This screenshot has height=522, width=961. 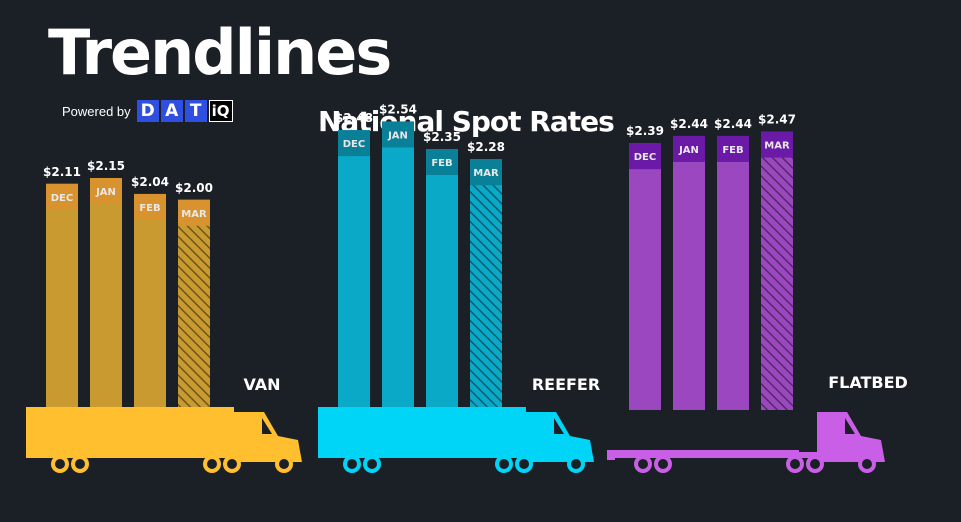 What do you see at coordinates (150, 301) in the screenshot?
I see `bar-van-feb` at bounding box center [150, 301].